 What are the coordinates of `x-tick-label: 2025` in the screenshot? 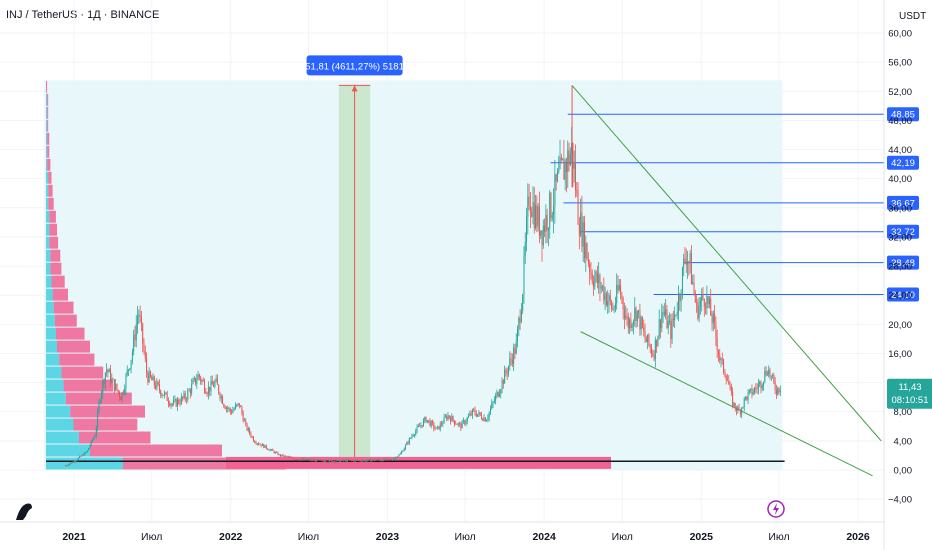 It's located at (702, 537).